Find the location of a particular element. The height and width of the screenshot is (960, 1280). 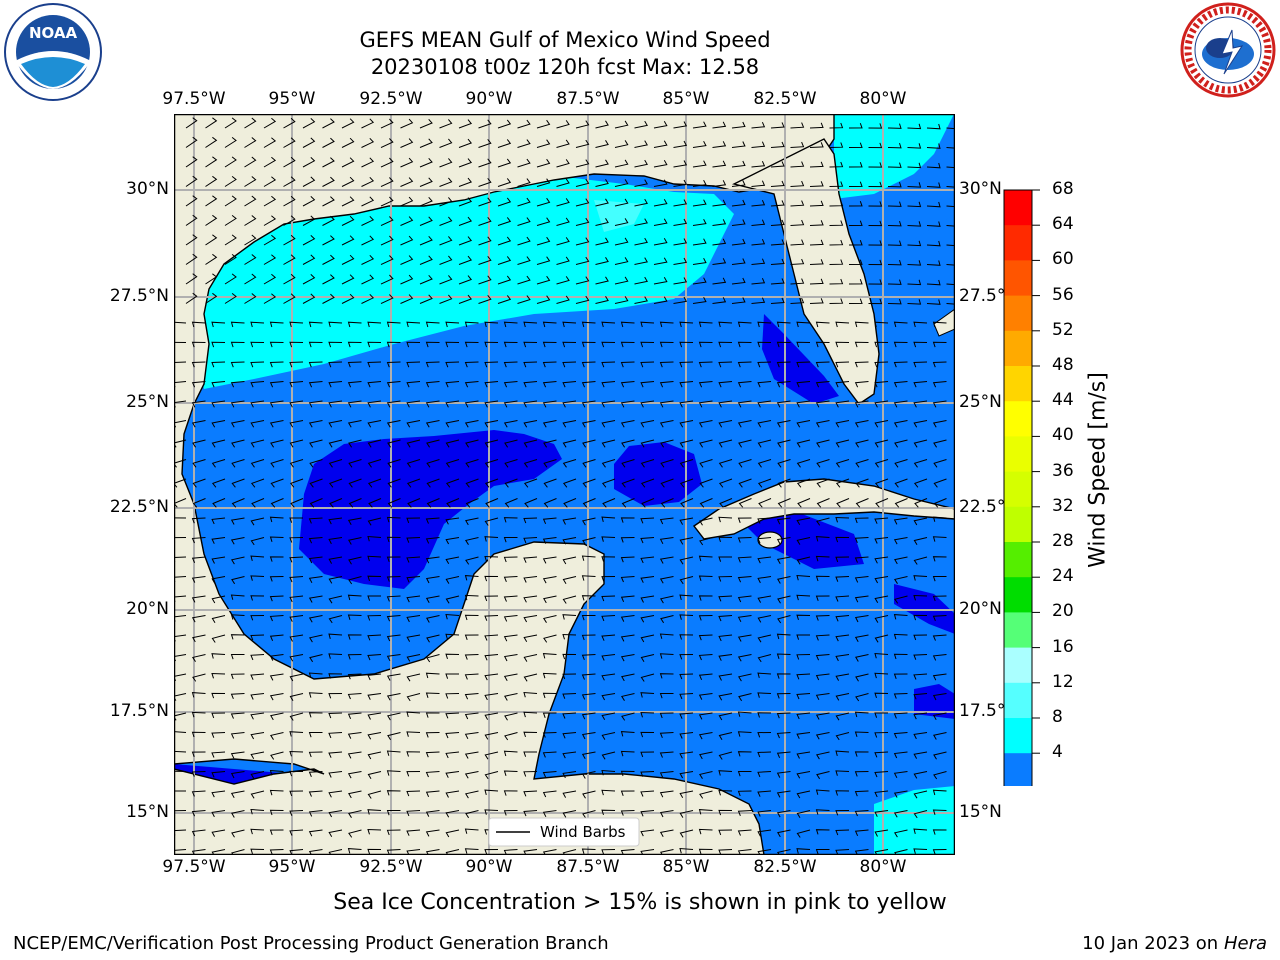

lon-tick-bottom: 97.5°W is located at coordinates (194, 867).